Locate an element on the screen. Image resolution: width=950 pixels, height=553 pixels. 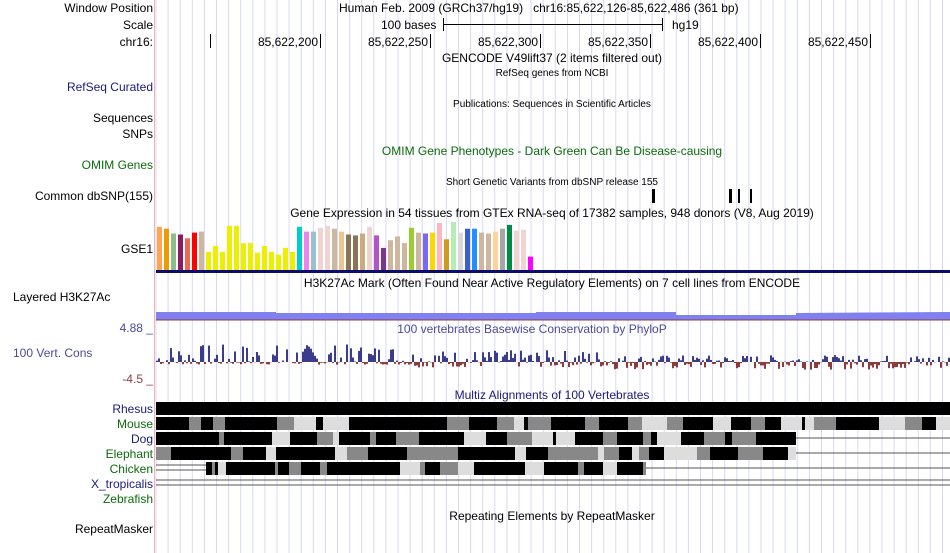
track-label-refseq: RefSeq Curated is located at coordinates (109, 87).